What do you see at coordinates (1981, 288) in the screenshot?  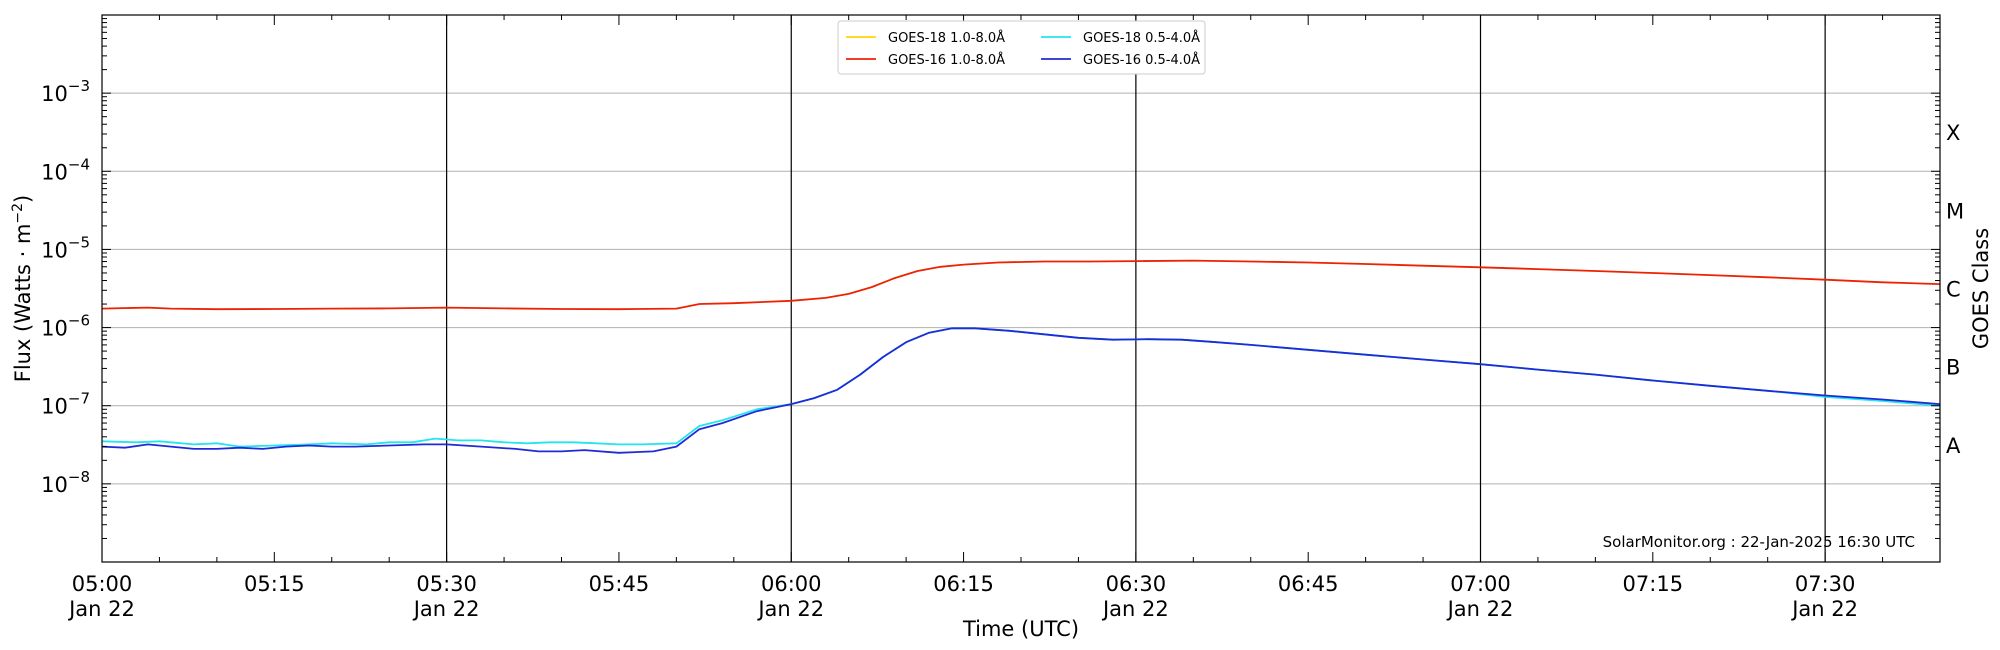 I see `goes-class-axis-title: GOES Class` at bounding box center [1981, 288].